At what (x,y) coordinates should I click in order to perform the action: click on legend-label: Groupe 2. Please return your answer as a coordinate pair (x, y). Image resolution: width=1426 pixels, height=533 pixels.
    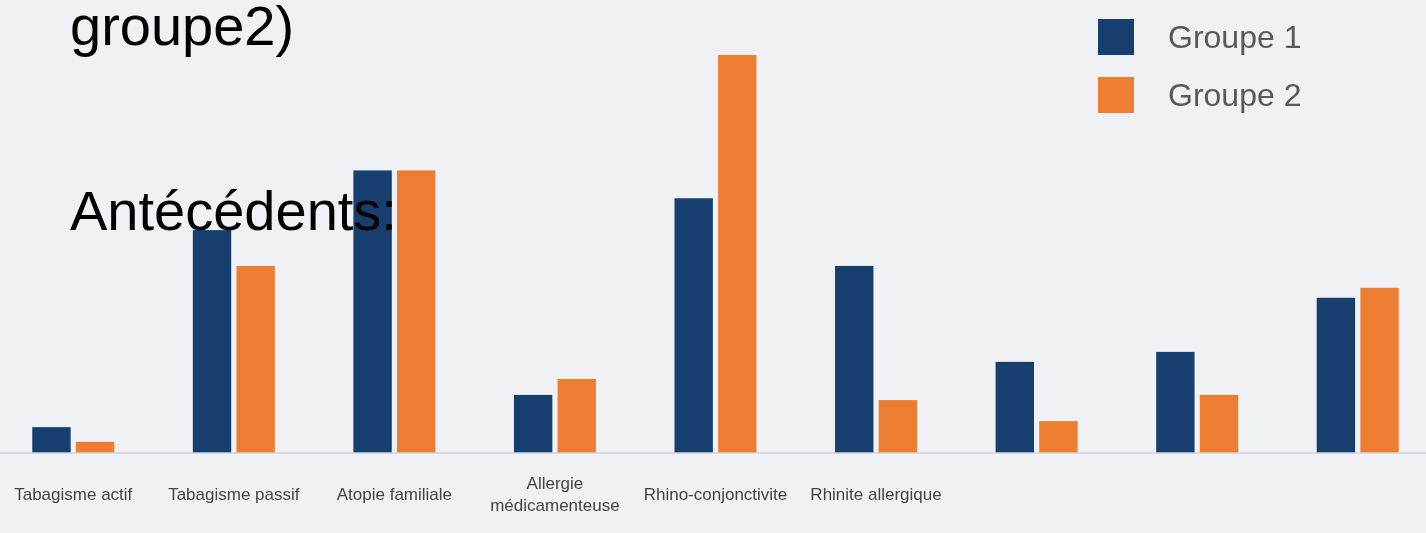
    Looking at the image, I should click on (1235, 95).